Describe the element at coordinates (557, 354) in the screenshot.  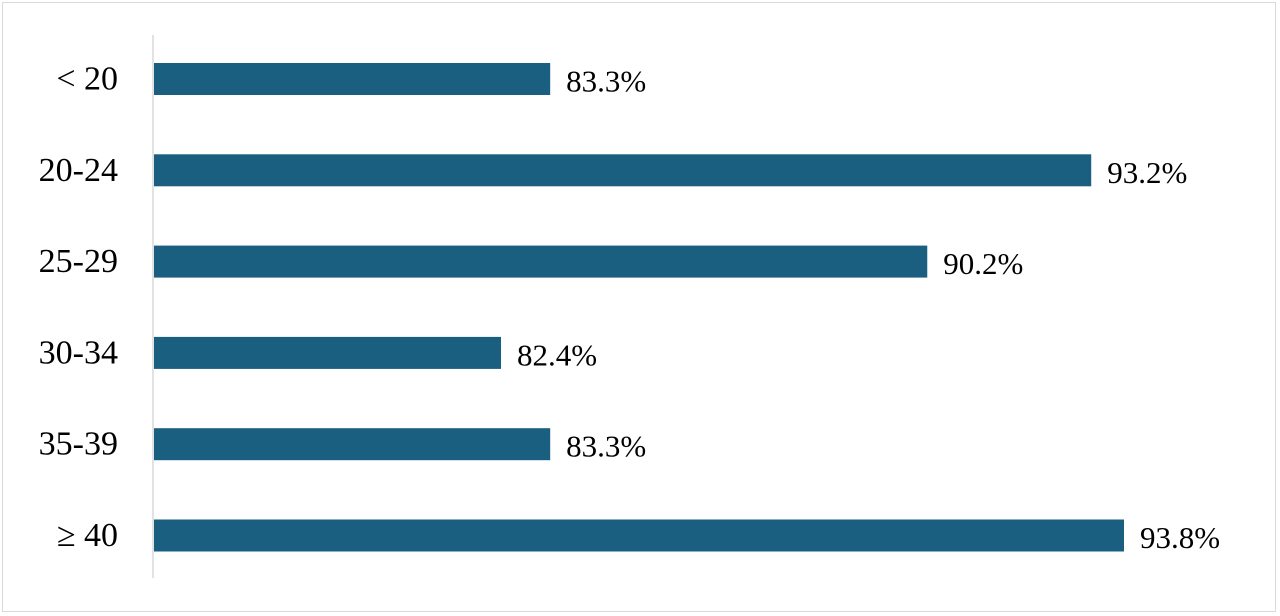
I see `value-label-3: 82.4%` at that location.